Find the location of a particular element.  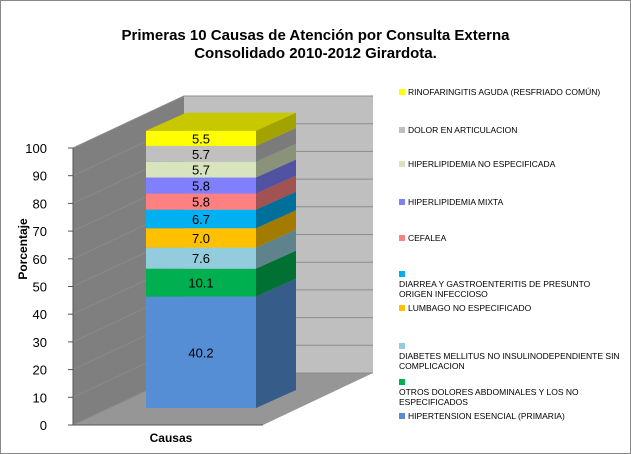

y-tick-label: 90 is located at coordinates (40, 176).